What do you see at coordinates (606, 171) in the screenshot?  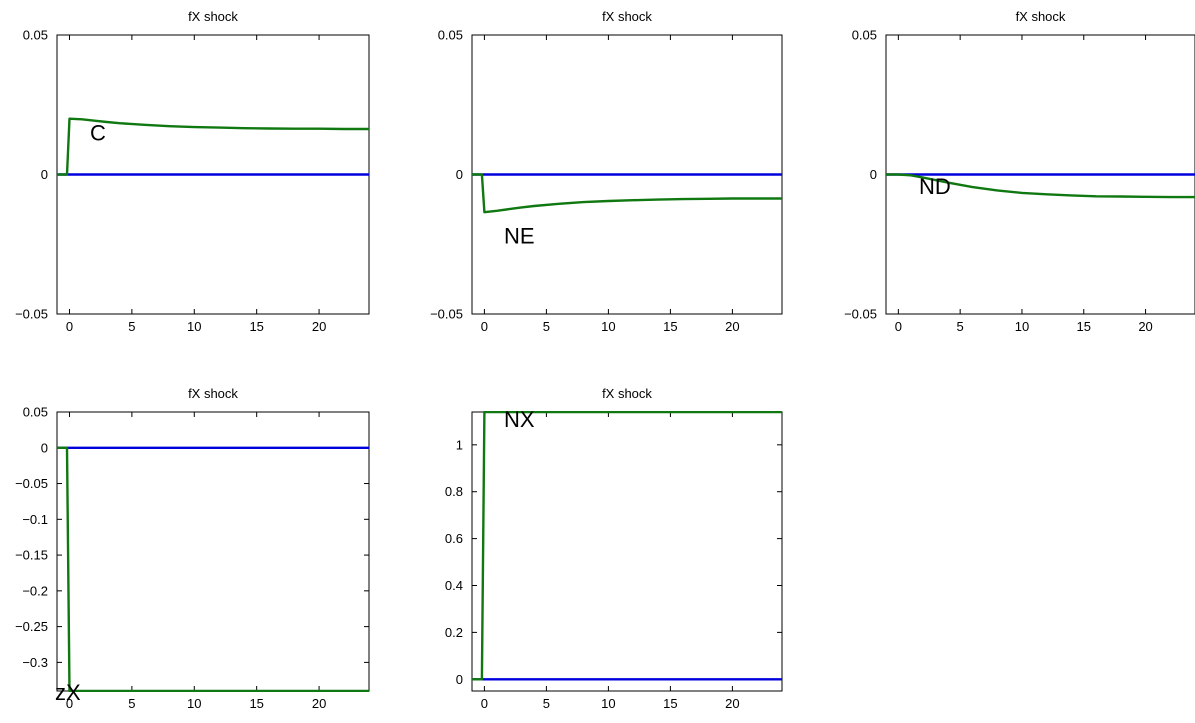 I see `subplot-ne: fX shock 0 5 10 15 20 −0.05 0 0.05 NE` at bounding box center [606, 171].